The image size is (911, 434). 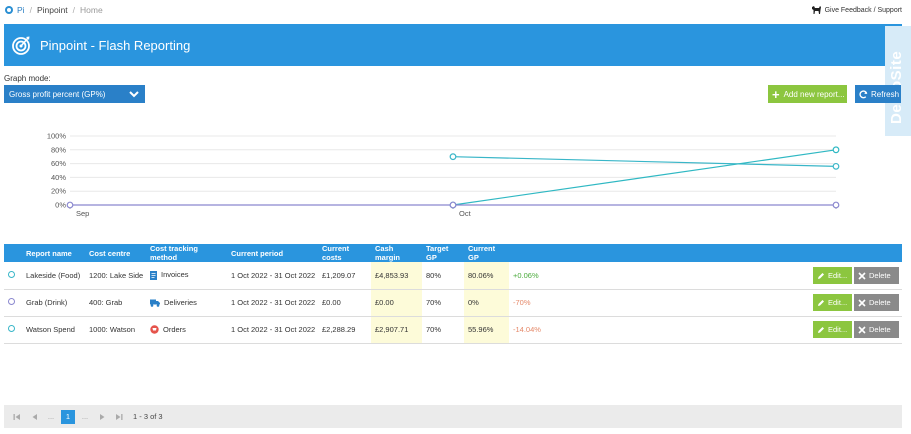 What do you see at coordinates (855, 253) in the screenshot?
I see `header-actions` at bounding box center [855, 253].